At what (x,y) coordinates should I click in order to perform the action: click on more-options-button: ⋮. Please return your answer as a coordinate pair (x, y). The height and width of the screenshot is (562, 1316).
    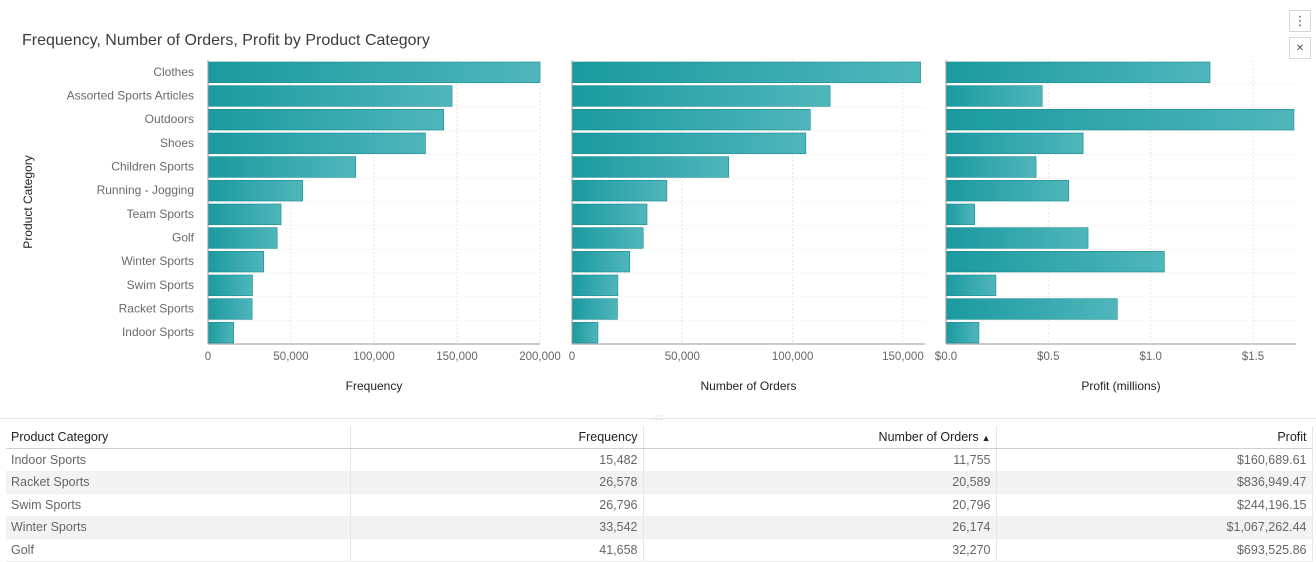
    Looking at the image, I should click on (1300, 21).